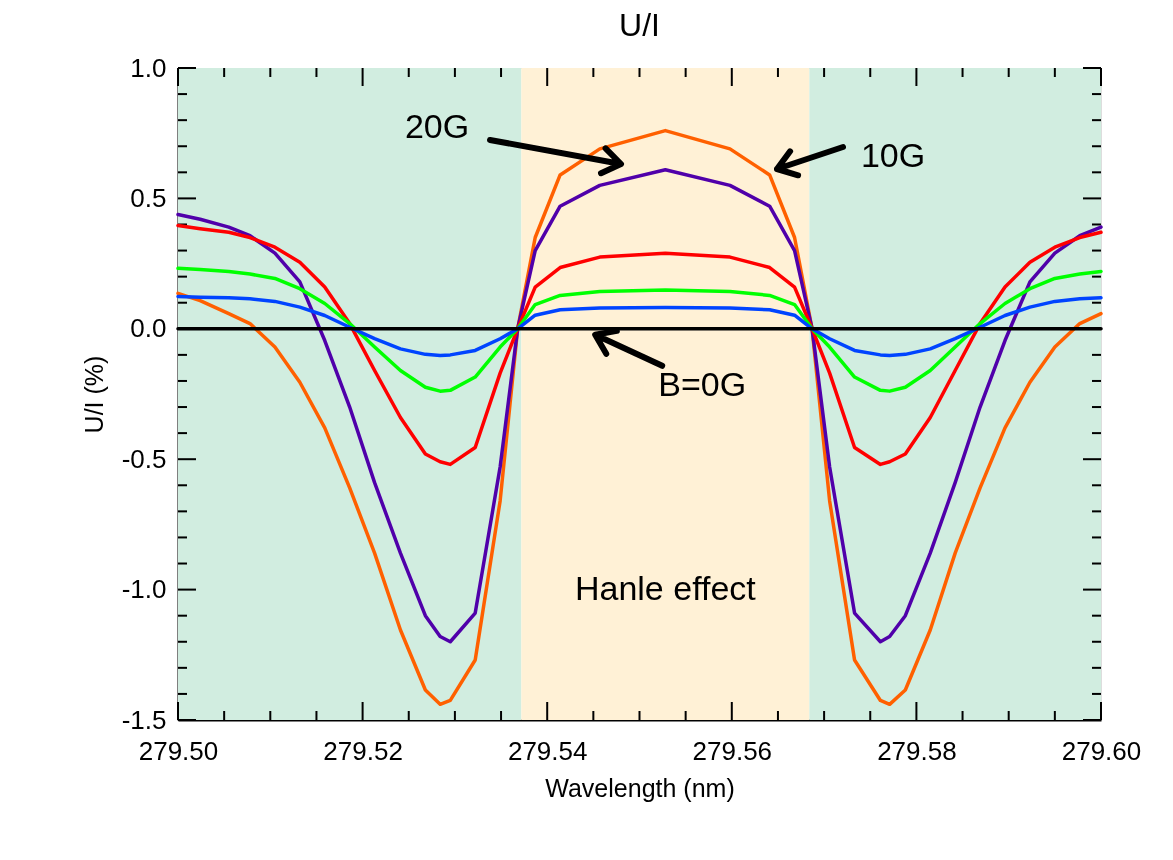 The width and height of the screenshot is (1173, 860). What do you see at coordinates (917, 750) in the screenshot?
I see `x-tick-label: 279.58` at bounding box center [917, 750].